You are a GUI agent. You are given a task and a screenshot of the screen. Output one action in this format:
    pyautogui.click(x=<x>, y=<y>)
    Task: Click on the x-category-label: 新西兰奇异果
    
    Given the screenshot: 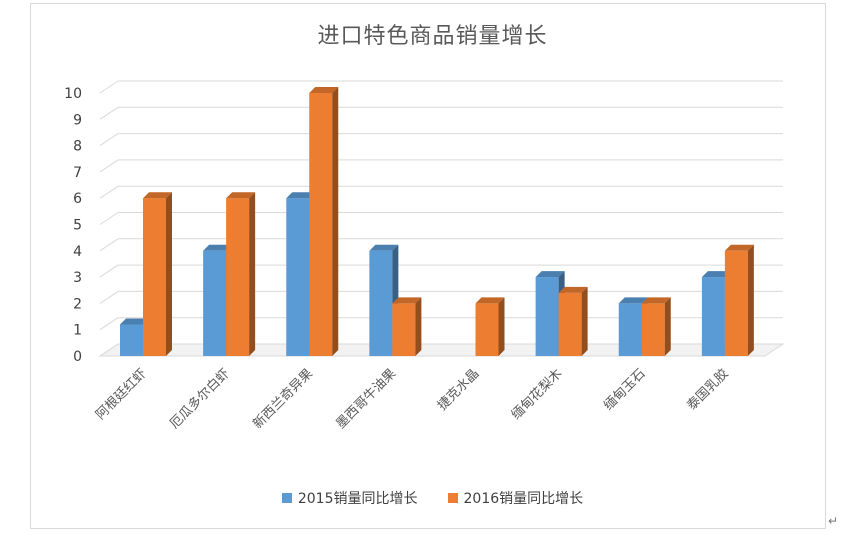 What is the action you would take?
    pyautogui.click(x=283, y=399)
    